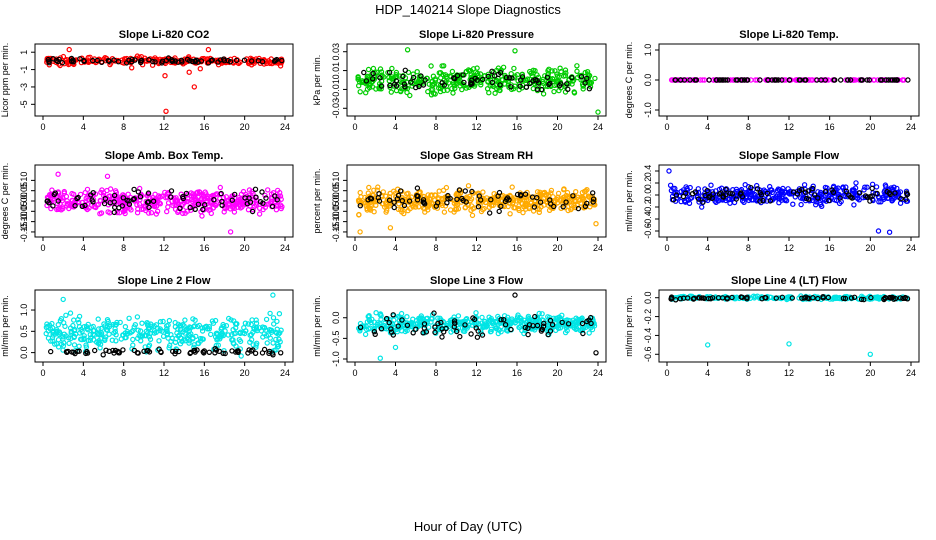 This screenshot has width=936, height=540. Describe the element at coordinates (24, 232) in the screenshot. I see `y-tick-label: -0.15` at that location.